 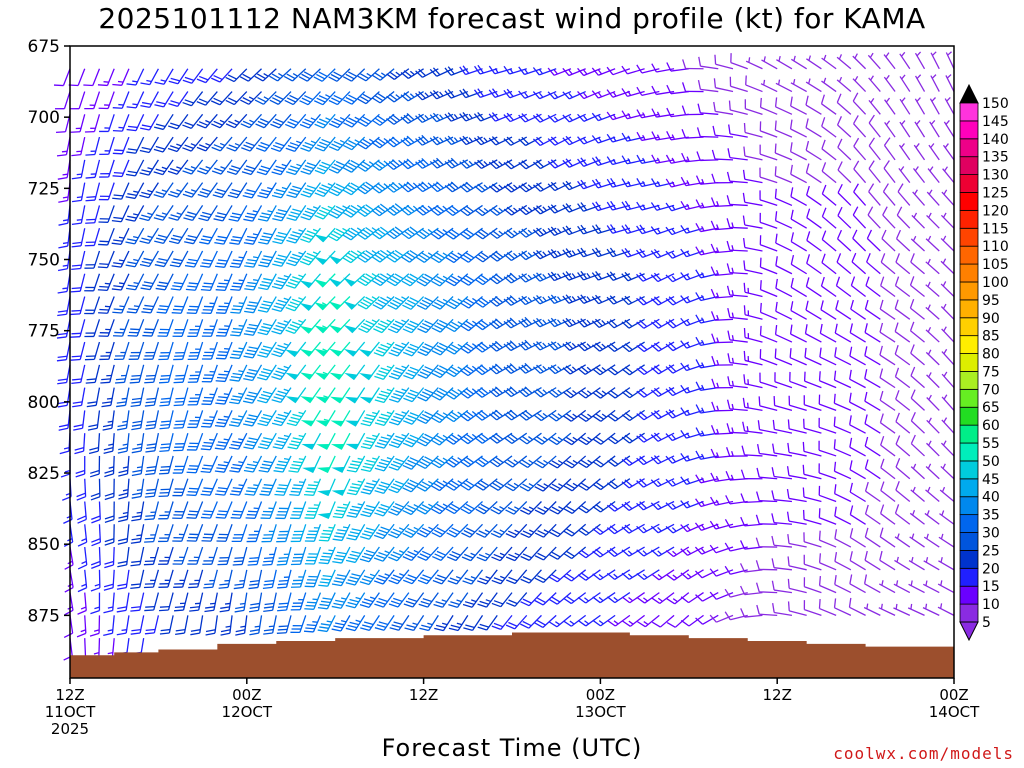 What do you see at coordinates (991, 390) in the screenshot?
I see `colorbar-label: 70` at bounding box center [991, 390].